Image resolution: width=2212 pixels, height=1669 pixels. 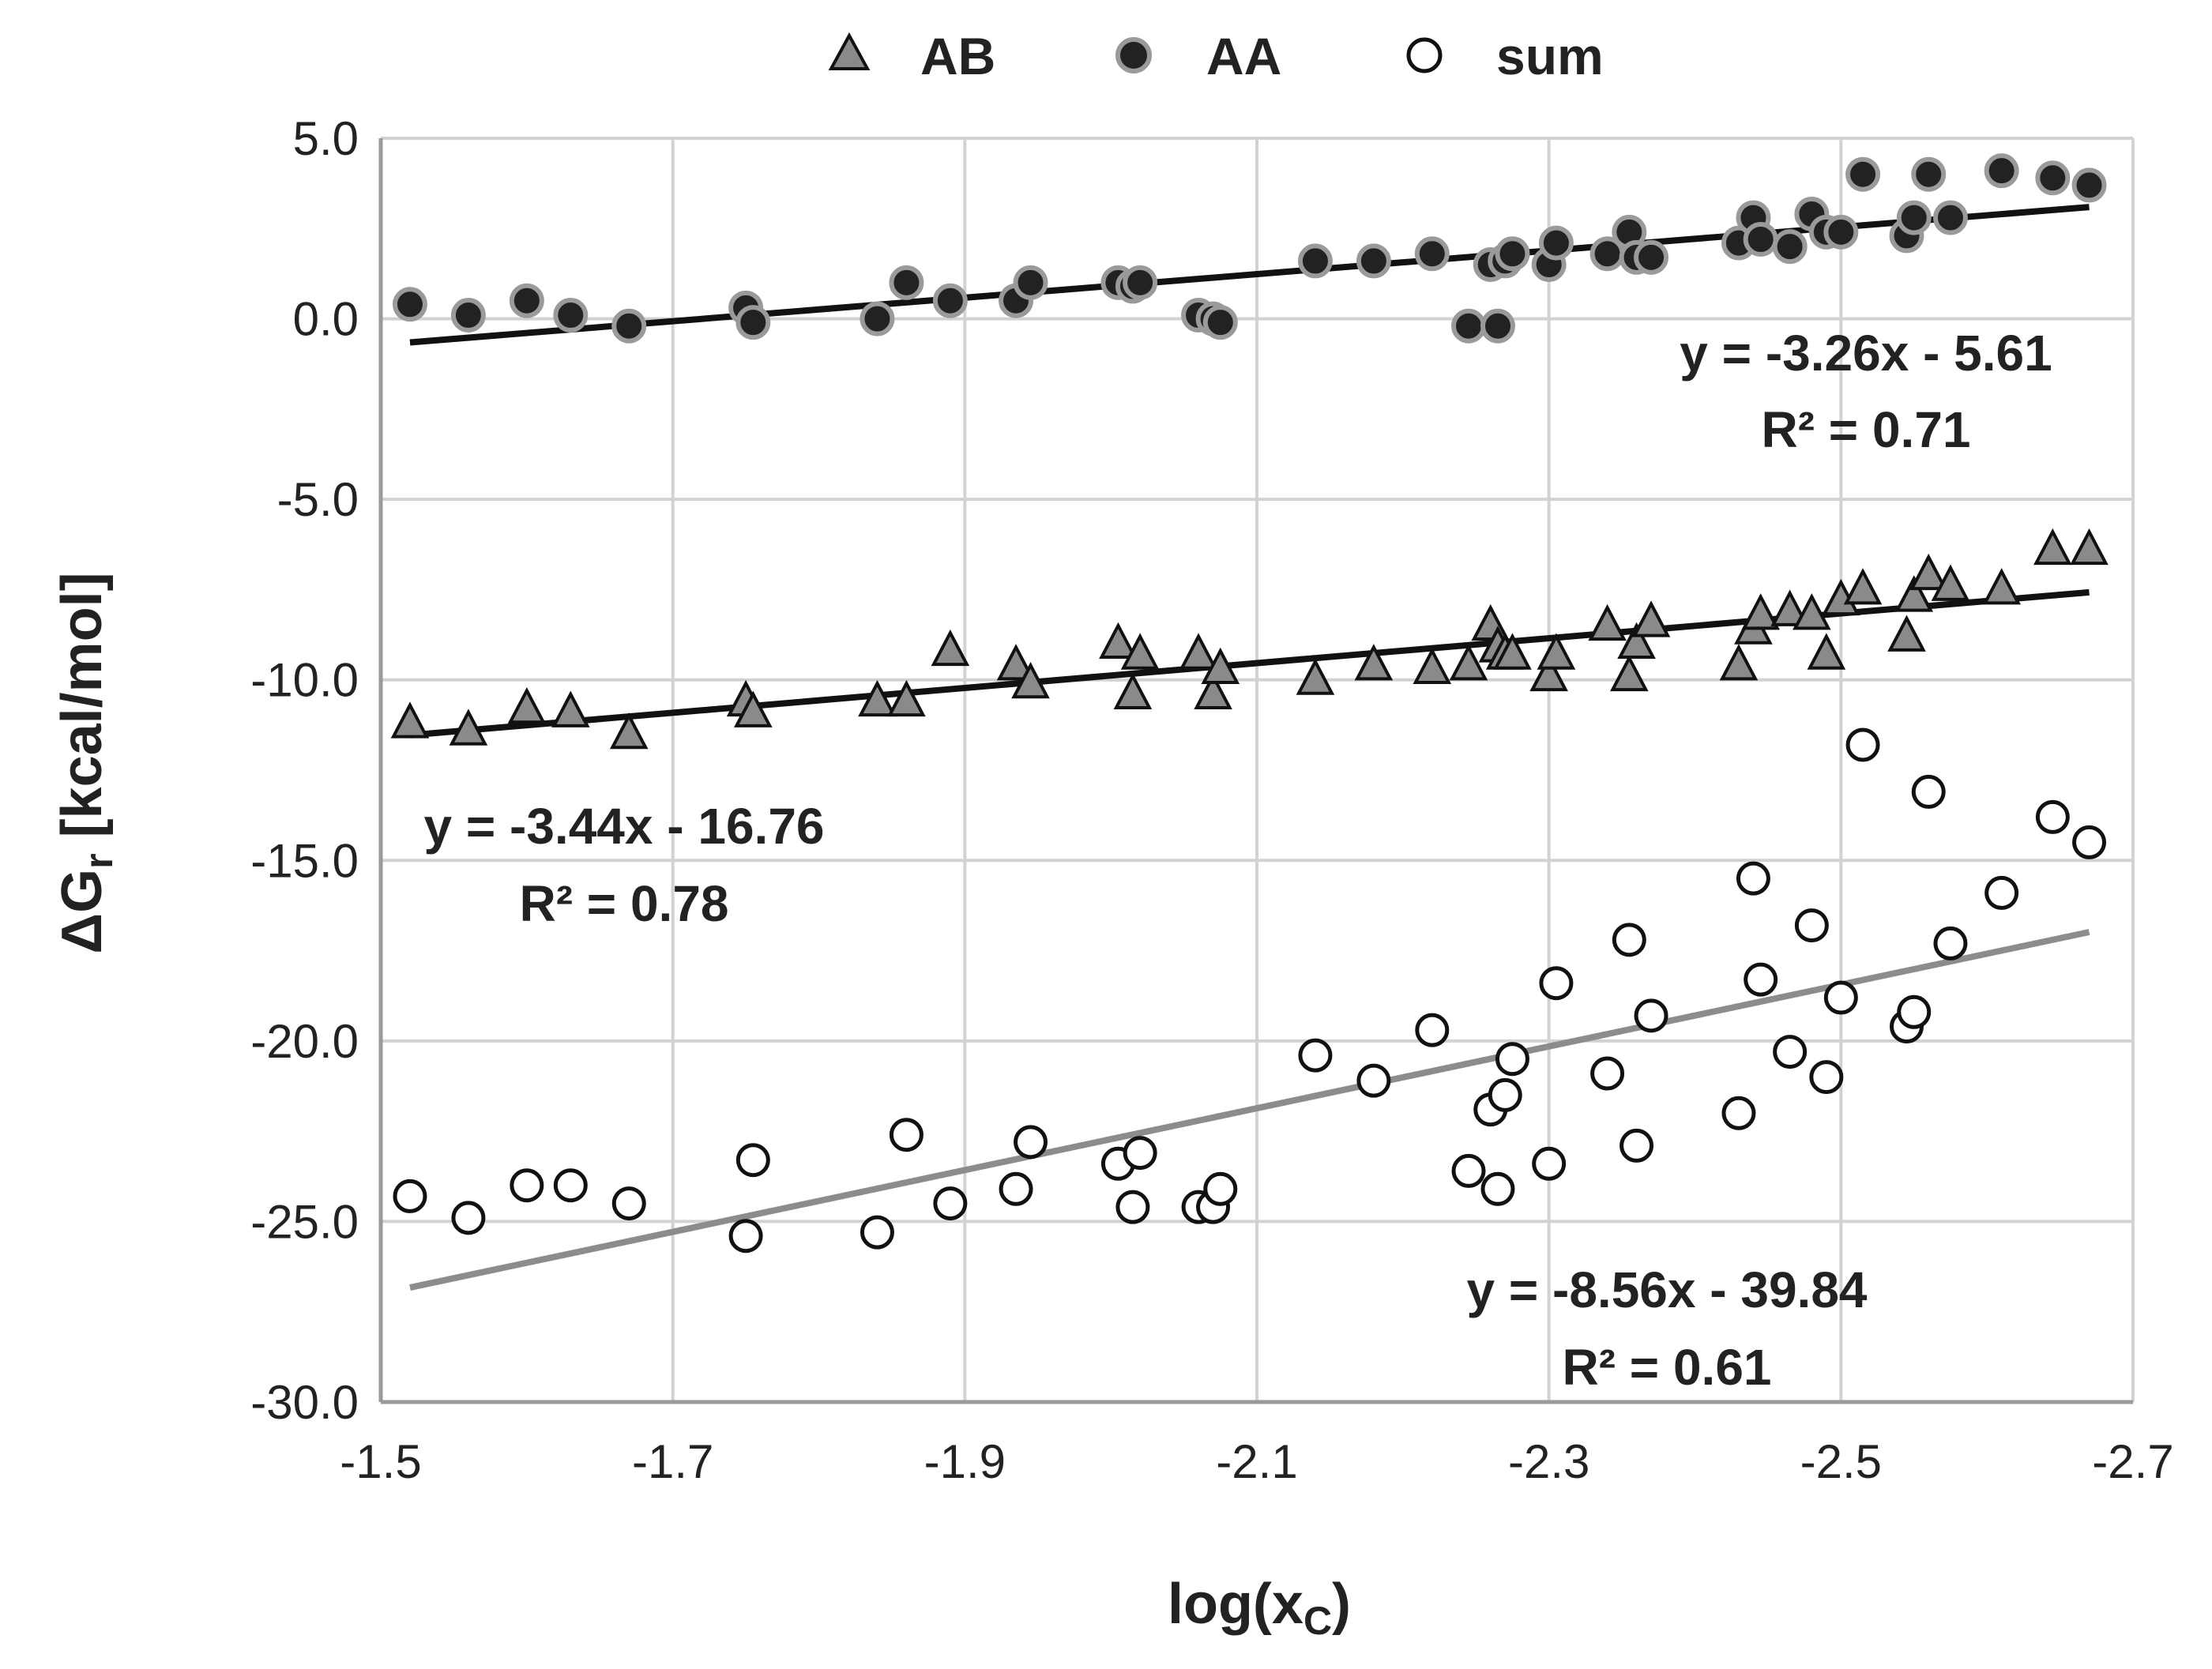 I want to click on legend-item-ab: AB, so click(x=912, y=56).